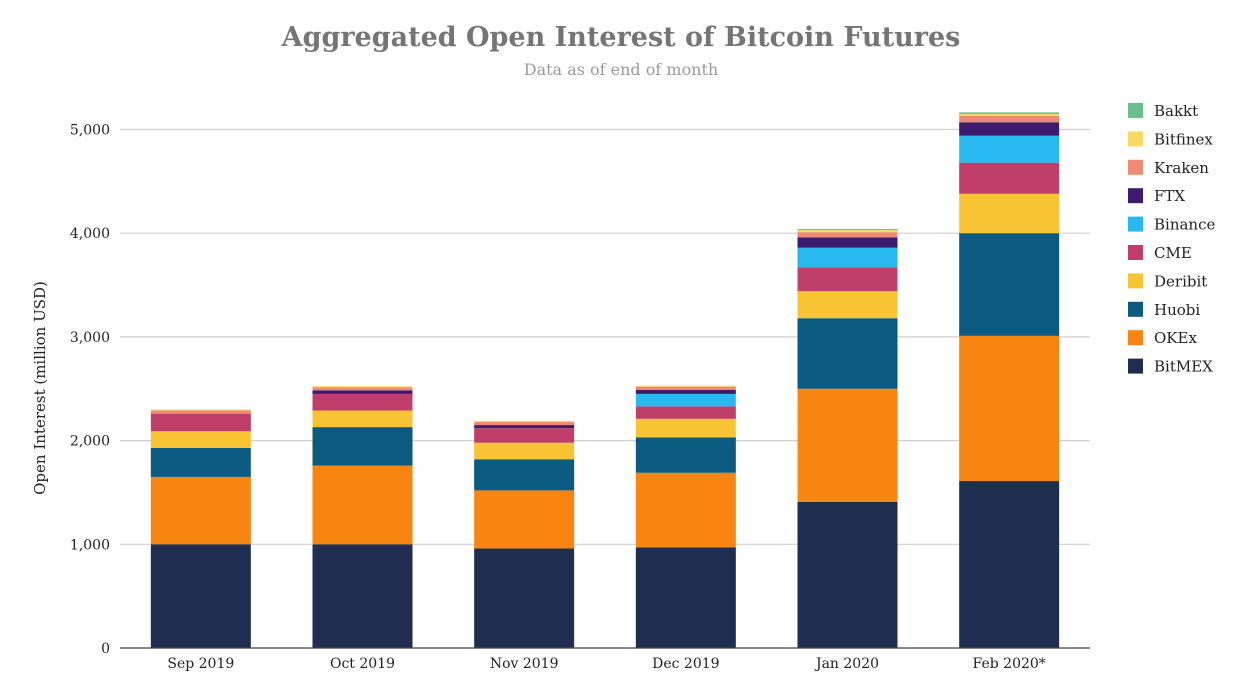 The width and height of the screenshot is (1242, 691). What do you see at coordinates (1177, 310) in the screenshot?
I see `legend-label-huobi: Huobi` at bounding box center [1177, 310].